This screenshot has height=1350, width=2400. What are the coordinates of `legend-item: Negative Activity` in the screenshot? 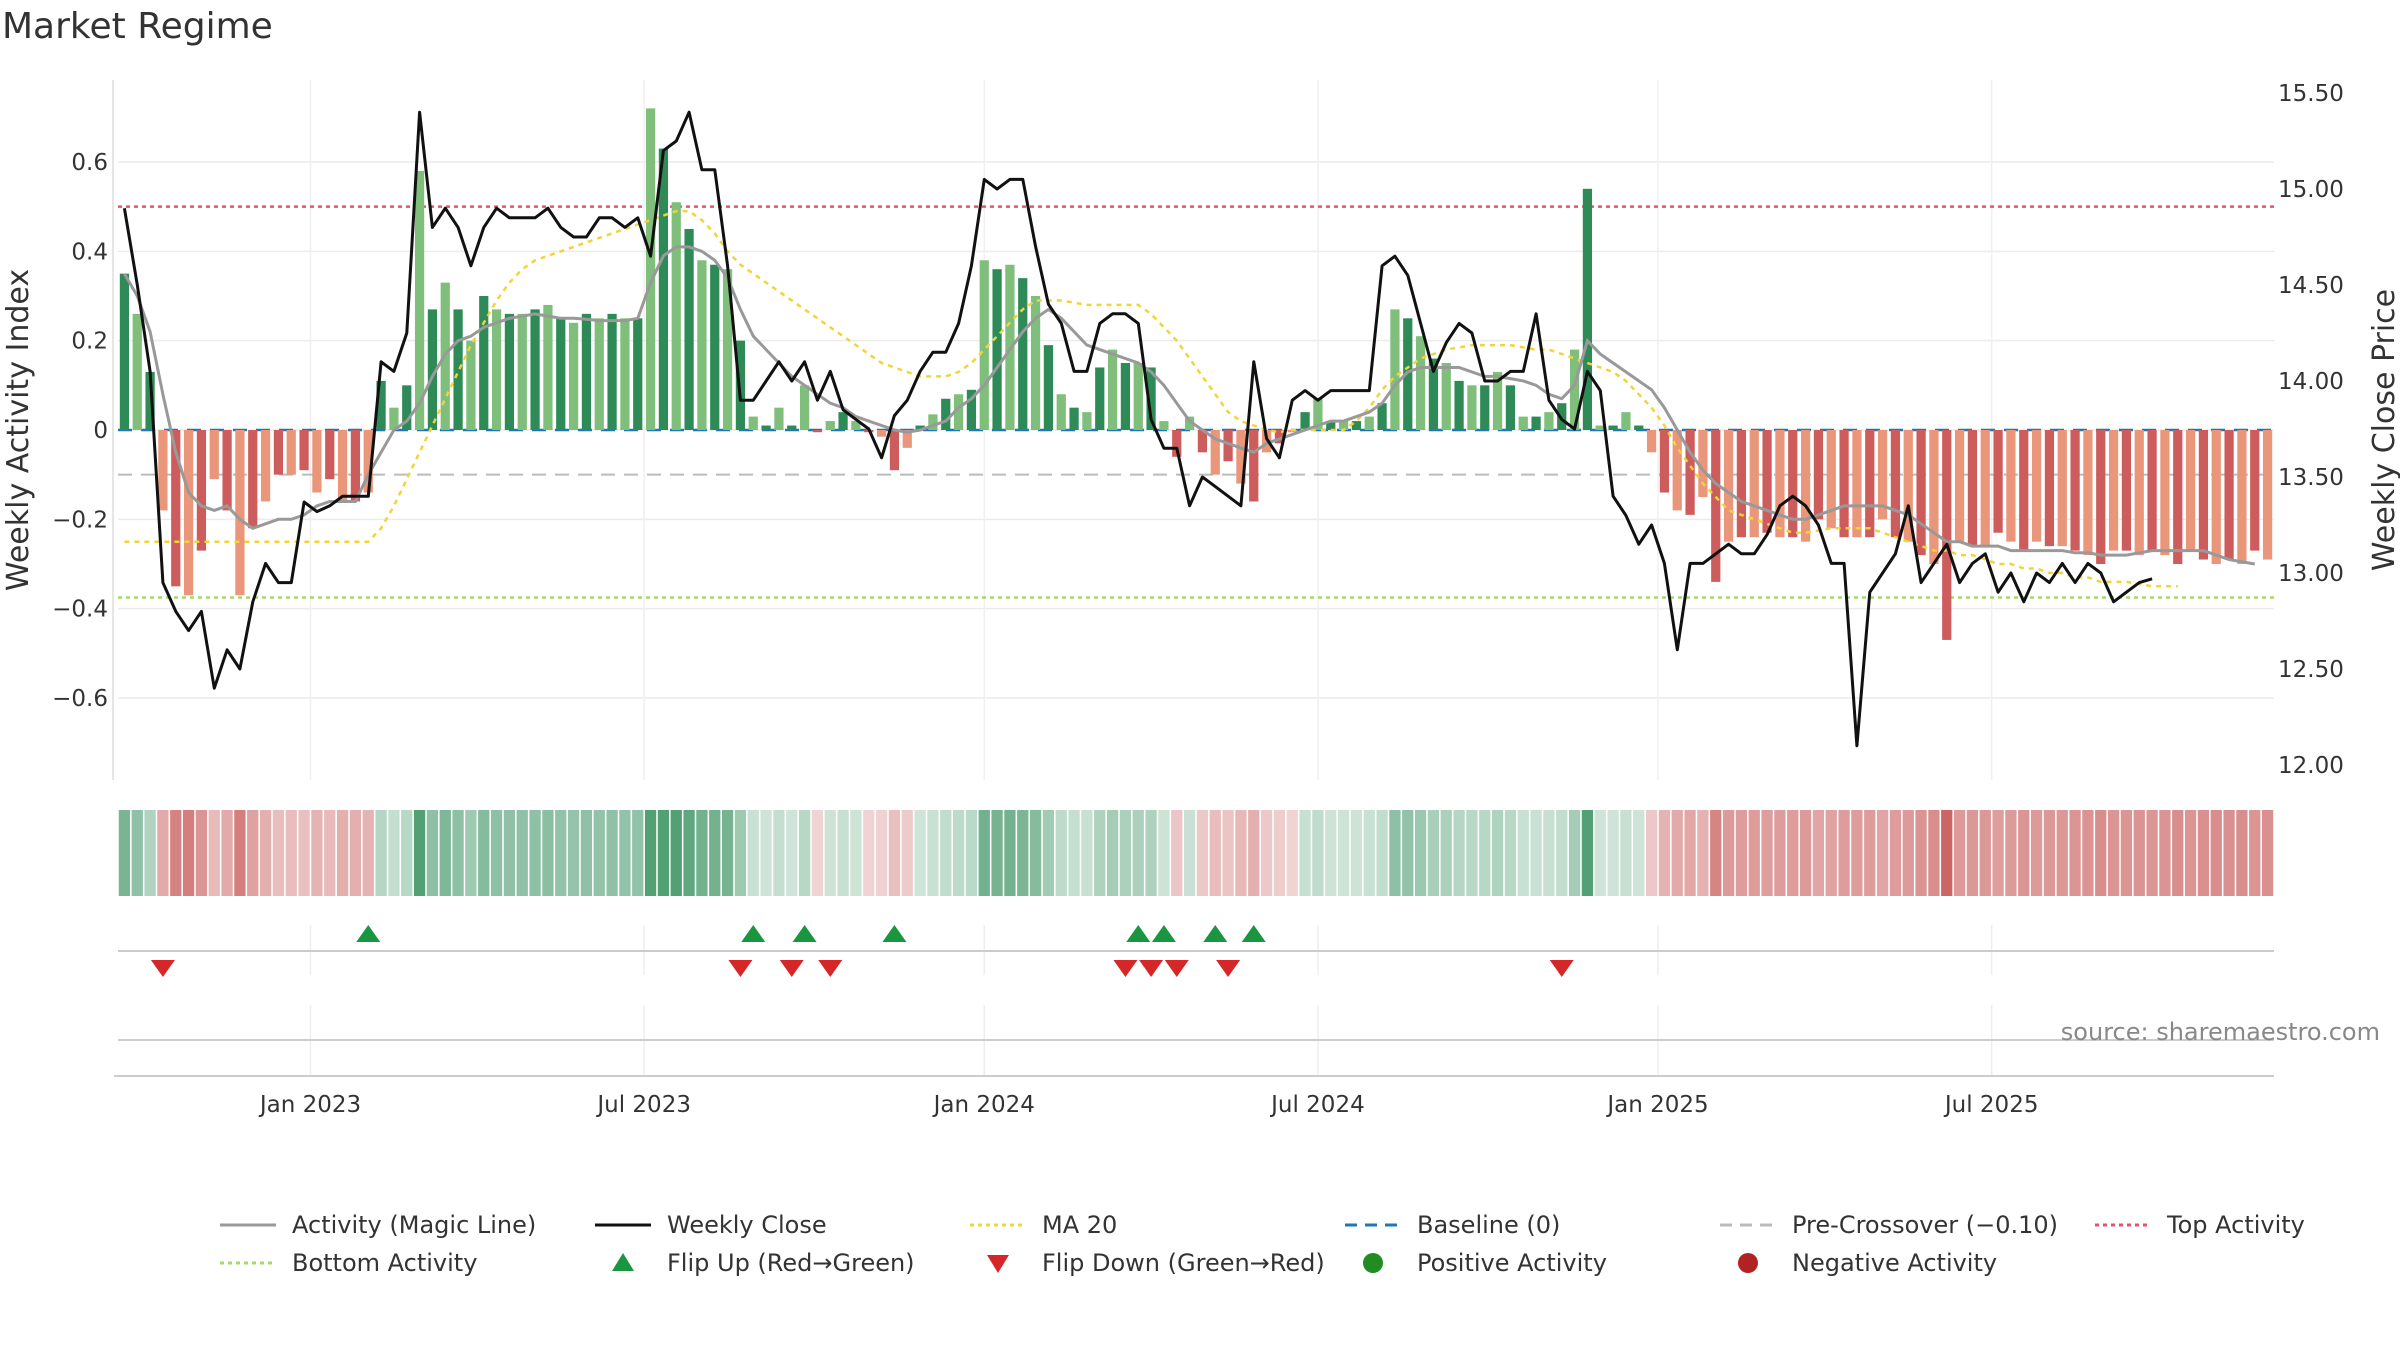 It's located at (1867, 1263).